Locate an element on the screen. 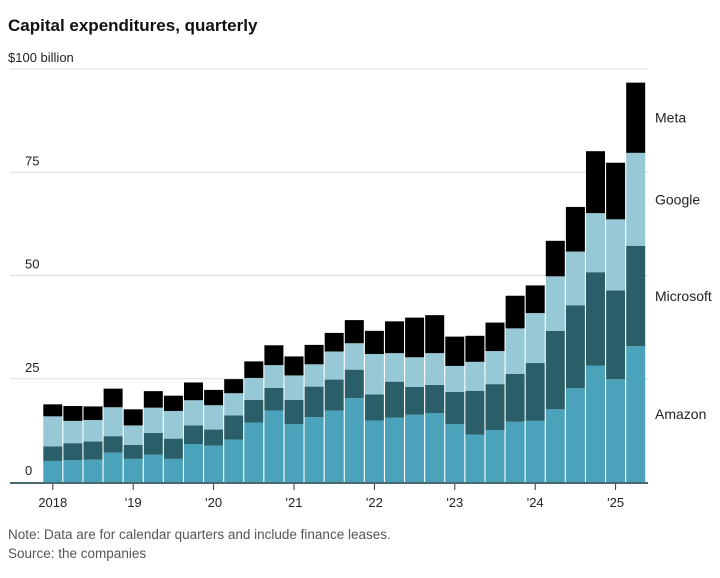 This screenshot has height=578, width=720. legend: Amazon Microsoft Google Meta is located at coordinates (683, 266).